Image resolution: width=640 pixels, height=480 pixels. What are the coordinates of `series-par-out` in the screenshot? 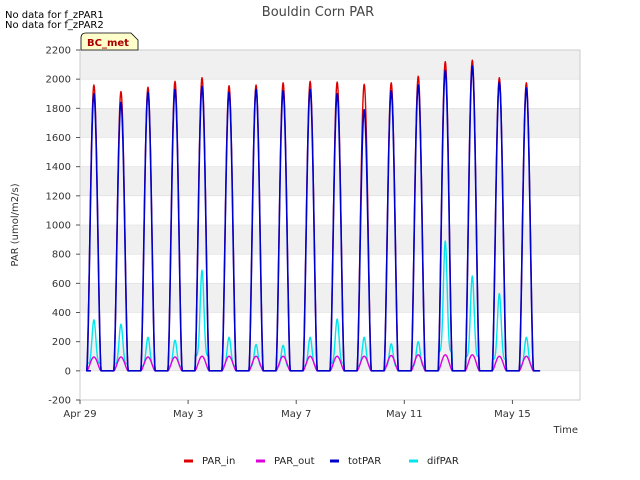 It's located at (313, 363).